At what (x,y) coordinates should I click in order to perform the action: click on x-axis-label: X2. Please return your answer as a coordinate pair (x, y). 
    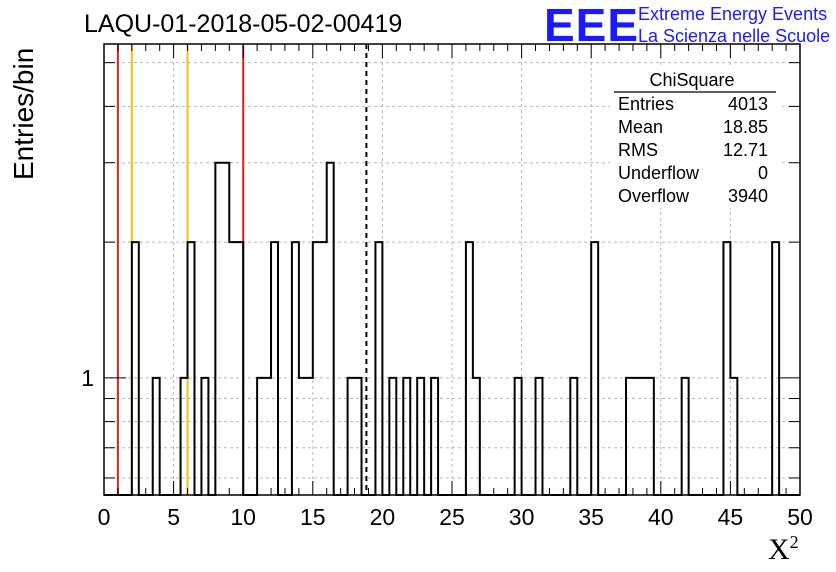
    Looking at the image, I should click on (783, 549).